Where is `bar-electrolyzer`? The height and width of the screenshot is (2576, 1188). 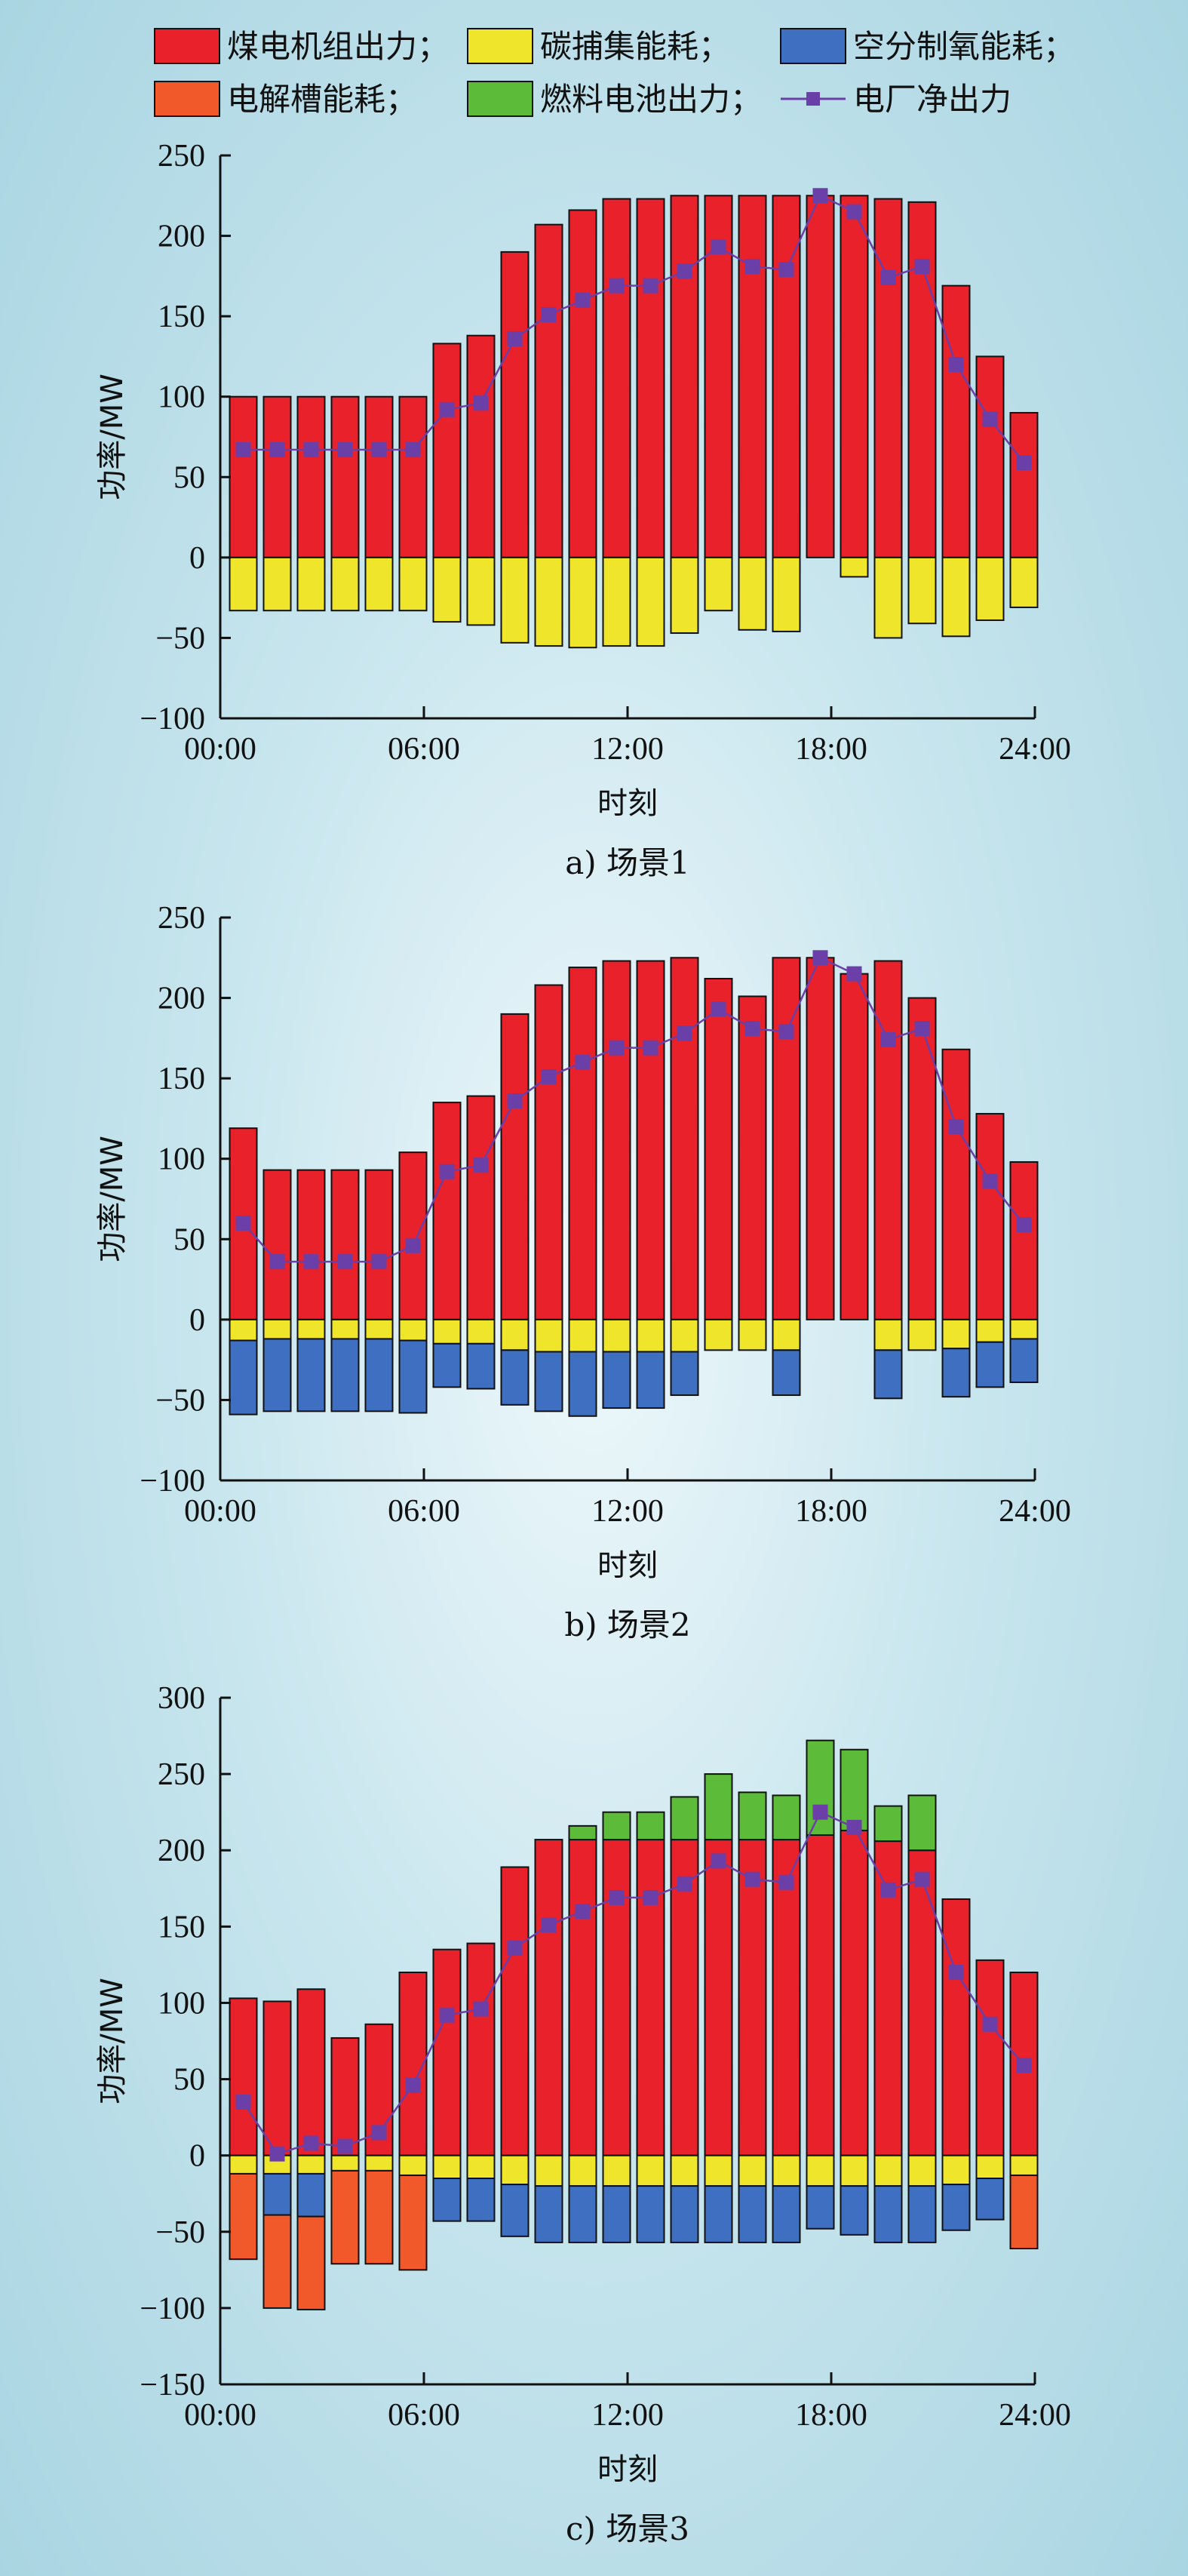 bar-electrolyzer is located at coordinates (277, 2261).